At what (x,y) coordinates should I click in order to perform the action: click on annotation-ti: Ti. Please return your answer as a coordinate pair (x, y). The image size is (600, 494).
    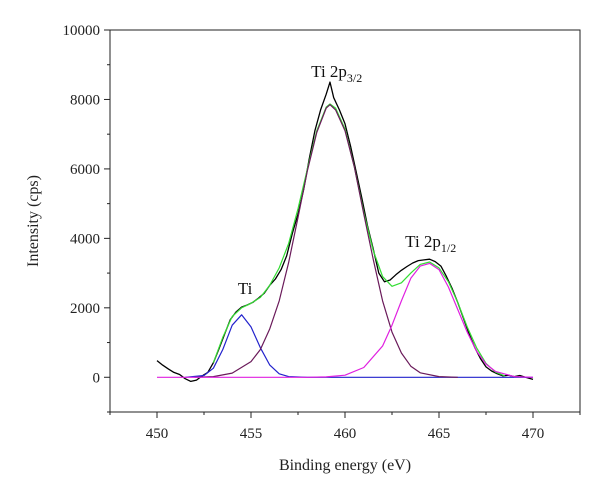
    Looking at the image, I should click on (245, 288).